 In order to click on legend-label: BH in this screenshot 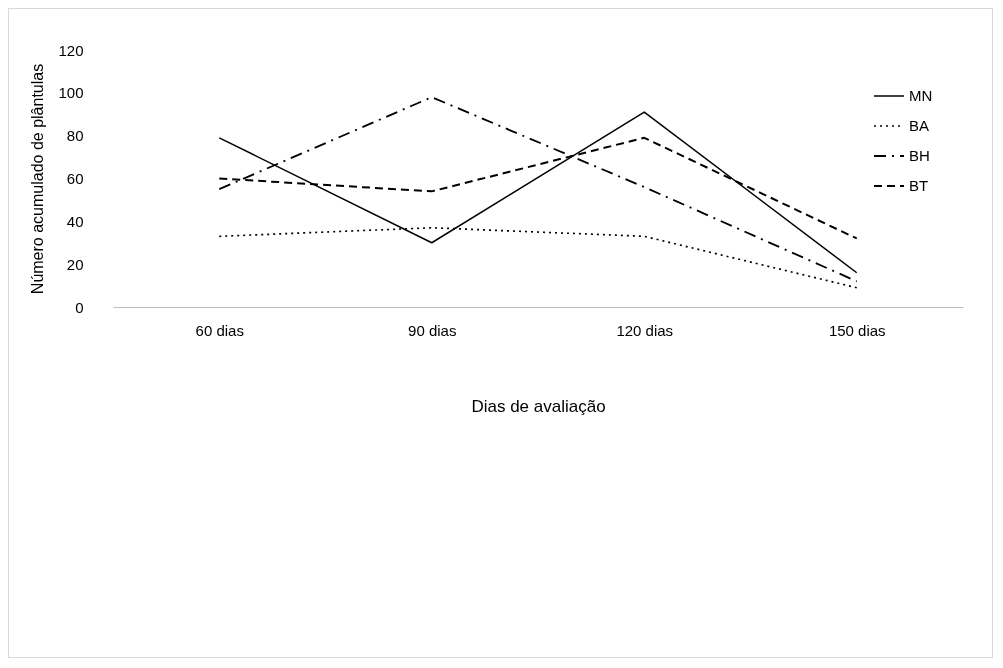, I will do `click(919, 155)`.